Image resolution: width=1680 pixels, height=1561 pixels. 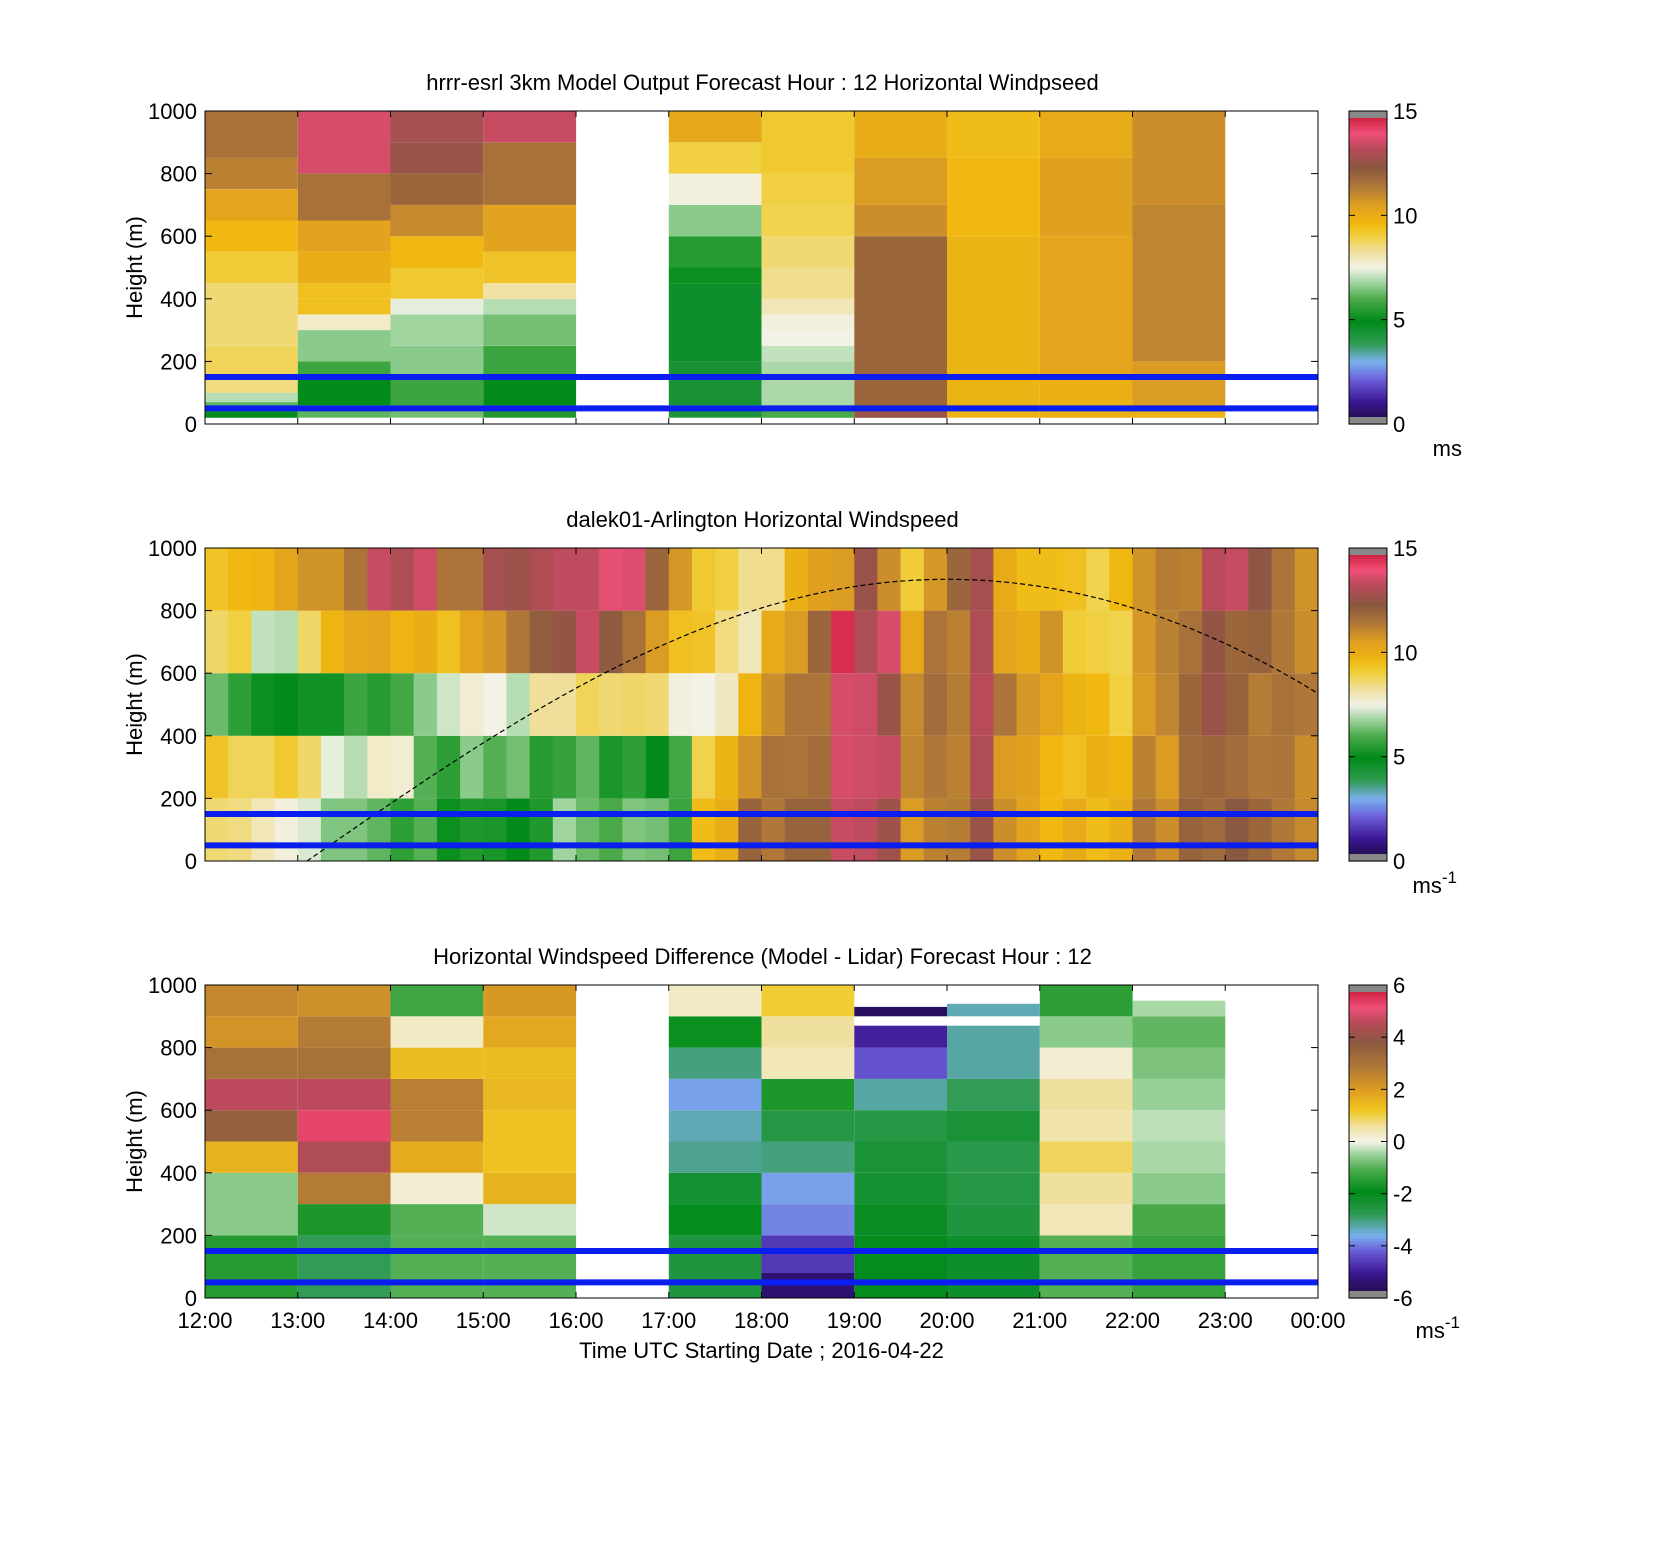 I want to click on colorbar-tick-label: 15, so click(x=1405, y=548).